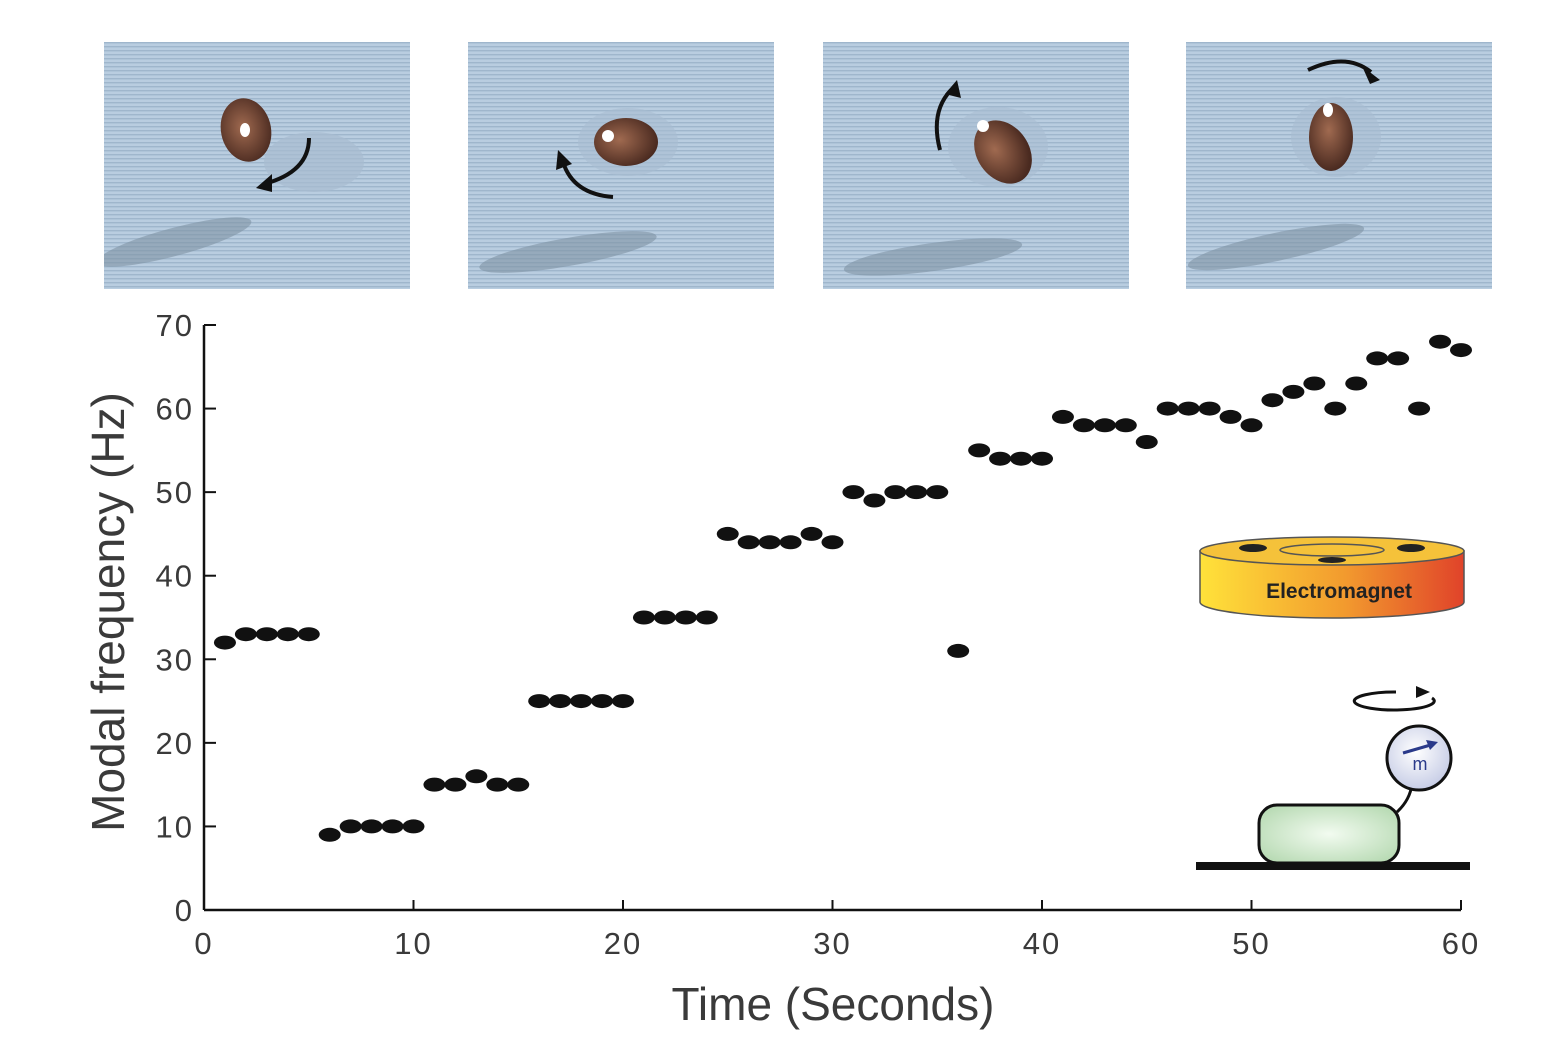  Describe the element at coordinates (186, 618) in the screenshot. I see `y-ticks: 0 10 20 30 40 50 60 70` at that location.